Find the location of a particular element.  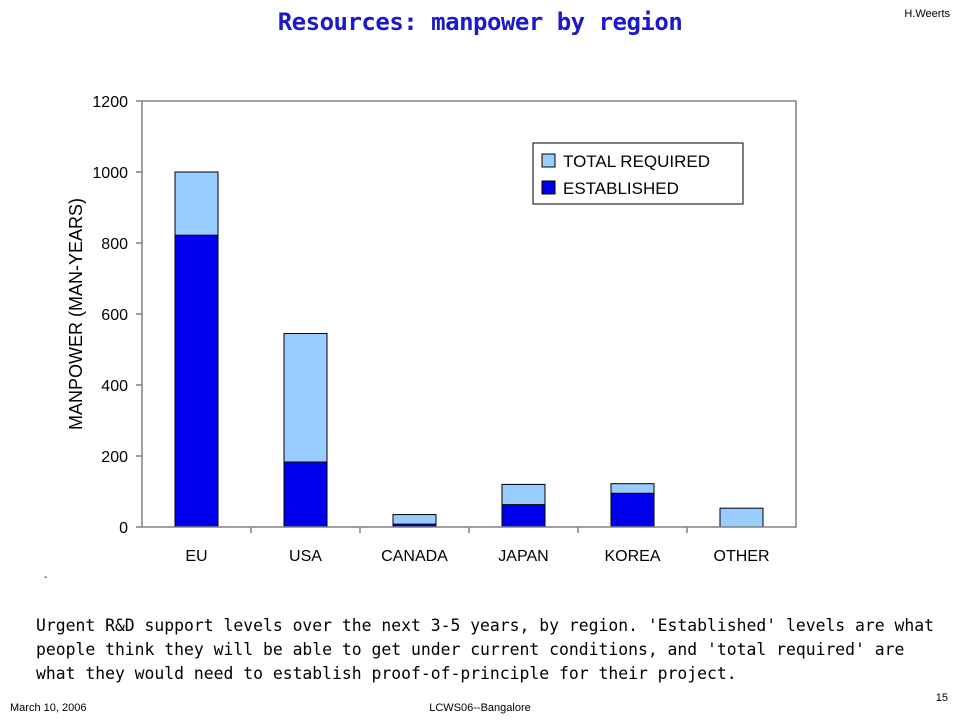

legend-label-total-required: TOTAL REQUIRED is located at coordinates (636, 161).